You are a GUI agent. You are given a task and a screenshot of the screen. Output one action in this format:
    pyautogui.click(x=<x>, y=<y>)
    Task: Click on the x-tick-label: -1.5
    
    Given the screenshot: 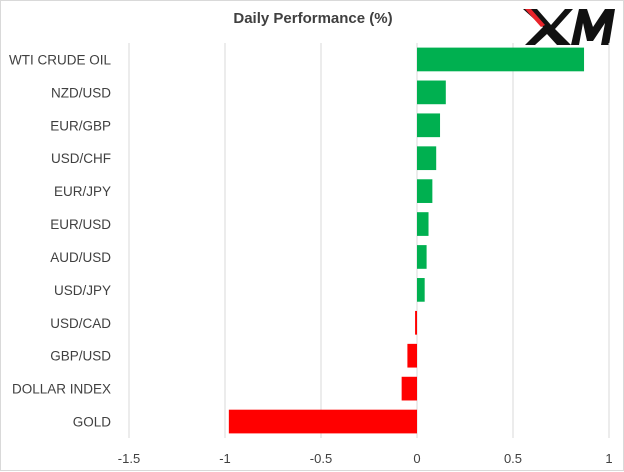 What is the action you would take?
    pyautogui.click(x=129, y=458)
    